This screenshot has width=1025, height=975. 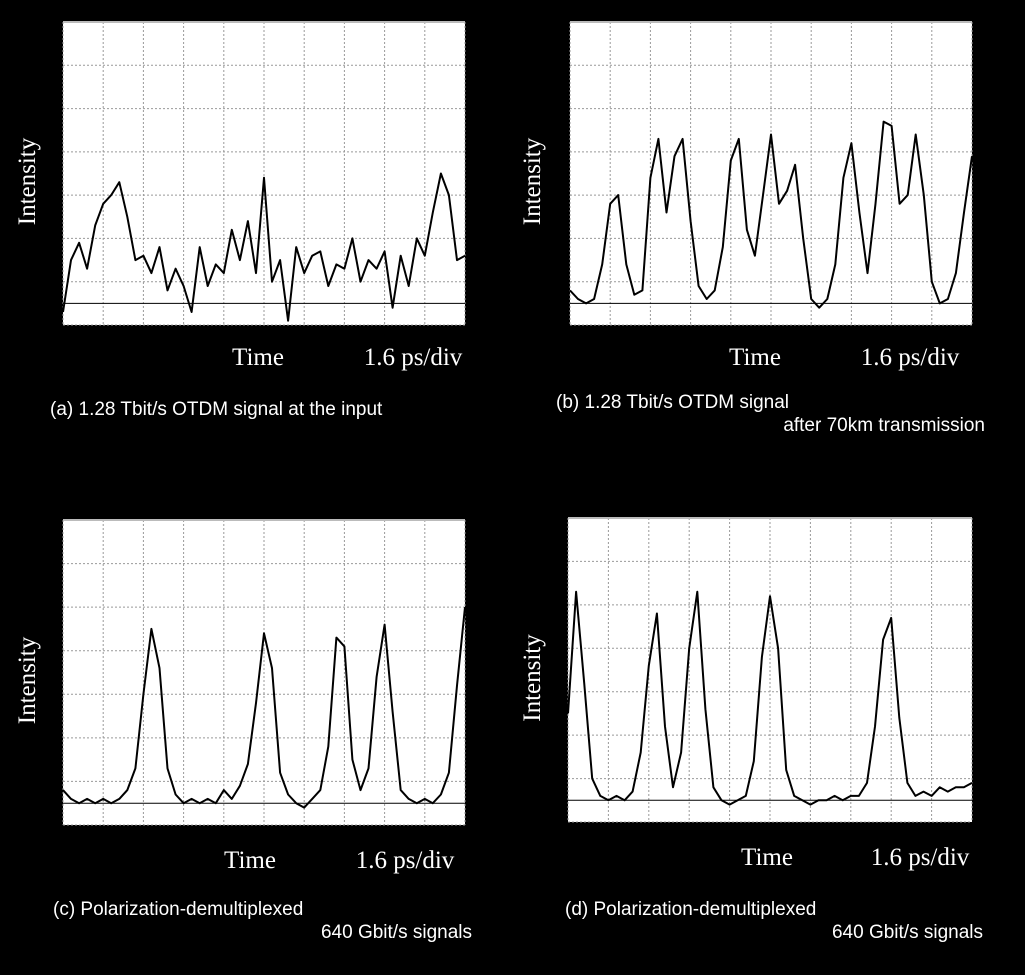 What do you see at coordinates (672, 402) in the screenshot?
I see `caption: (b) 1.28 Tbit/s OTDM signal` at bounding box center [672, 402].